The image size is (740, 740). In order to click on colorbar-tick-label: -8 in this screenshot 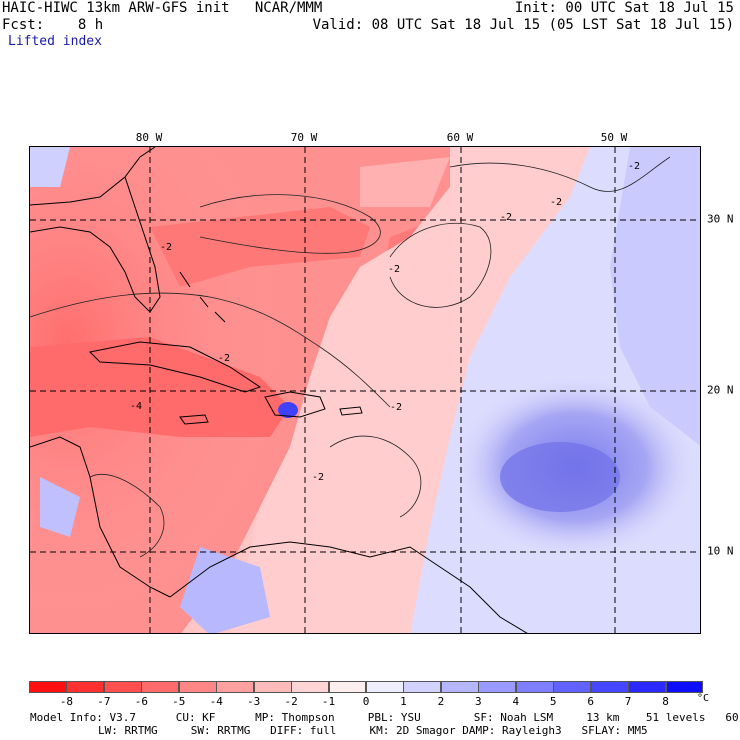, I will do `click(66, 701)`.